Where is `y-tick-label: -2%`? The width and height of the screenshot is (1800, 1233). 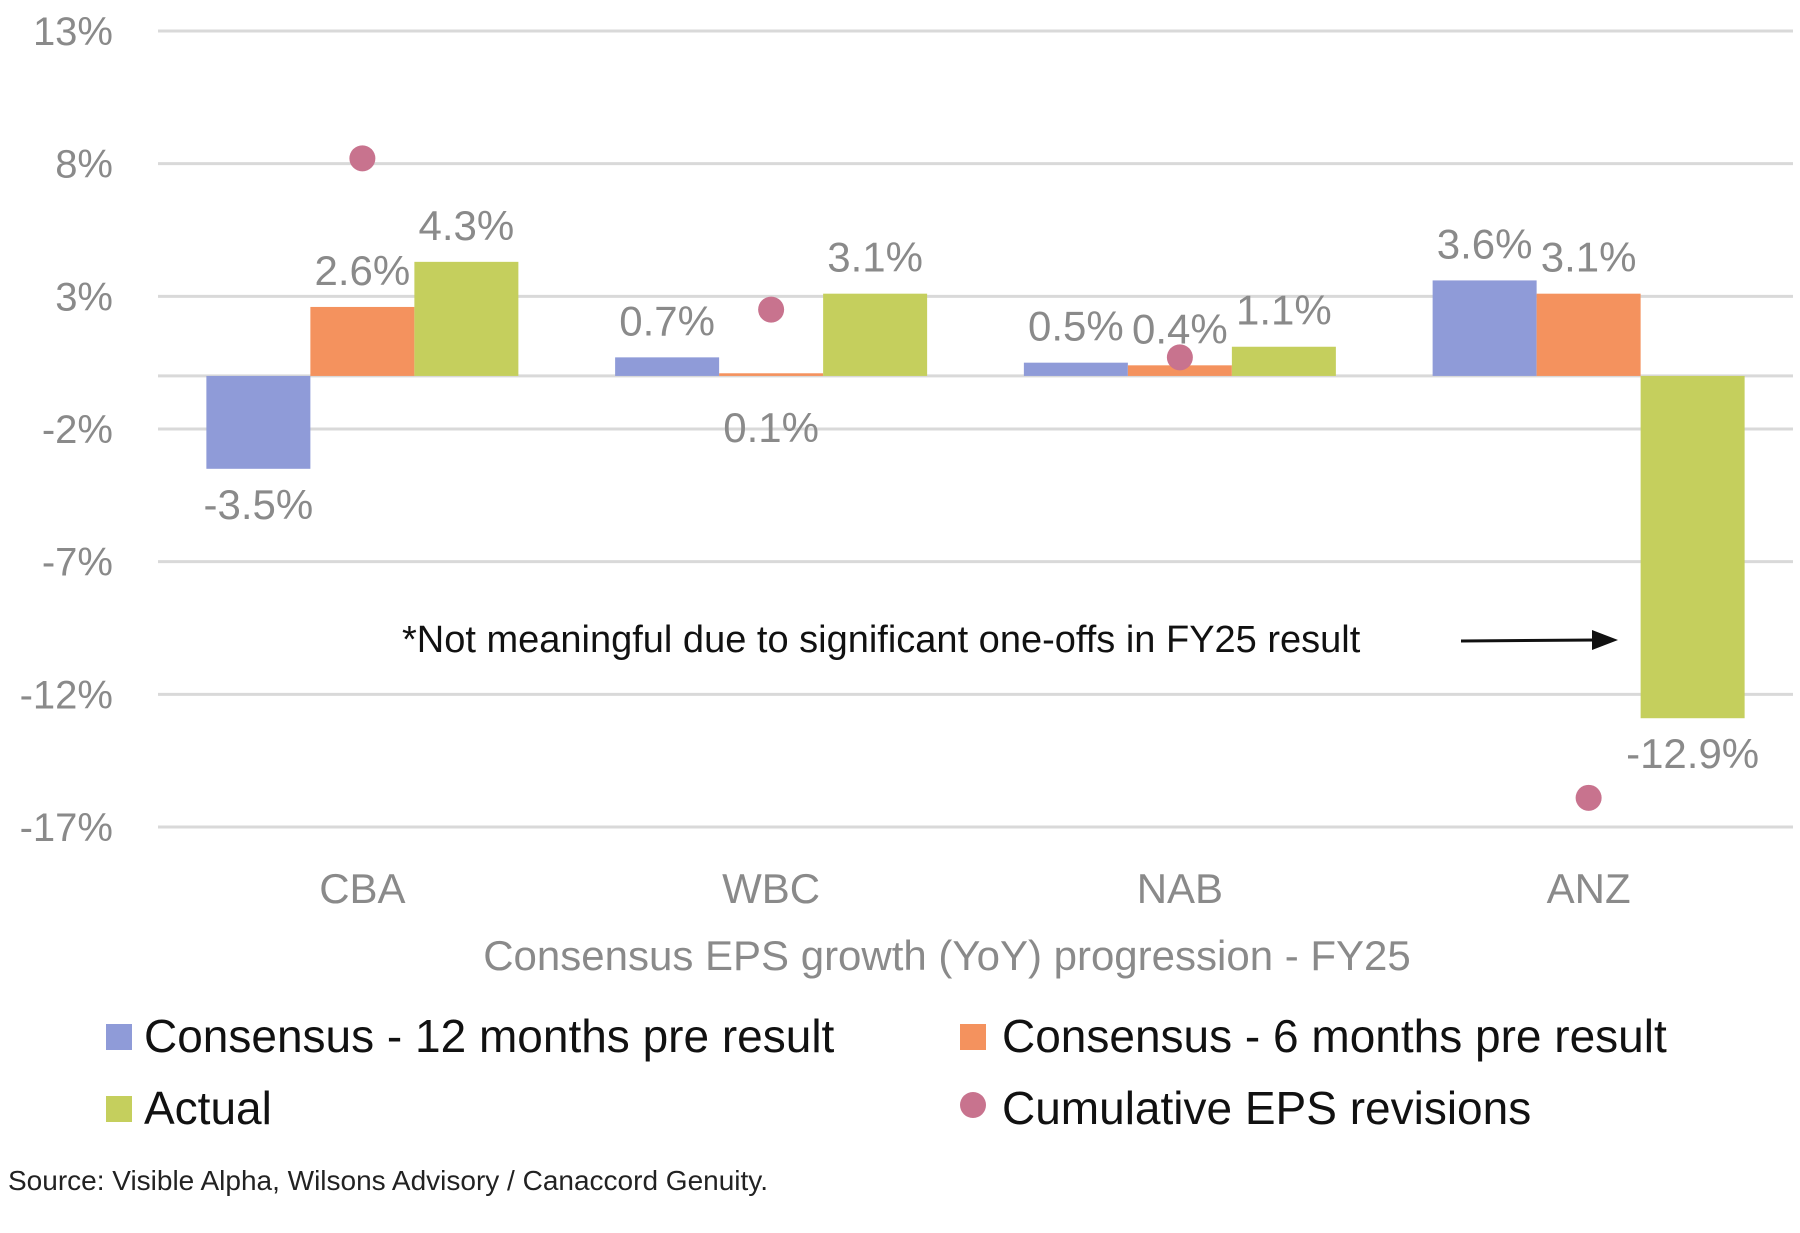 y-tick-label: -2% is located at coordinates (77, 430).